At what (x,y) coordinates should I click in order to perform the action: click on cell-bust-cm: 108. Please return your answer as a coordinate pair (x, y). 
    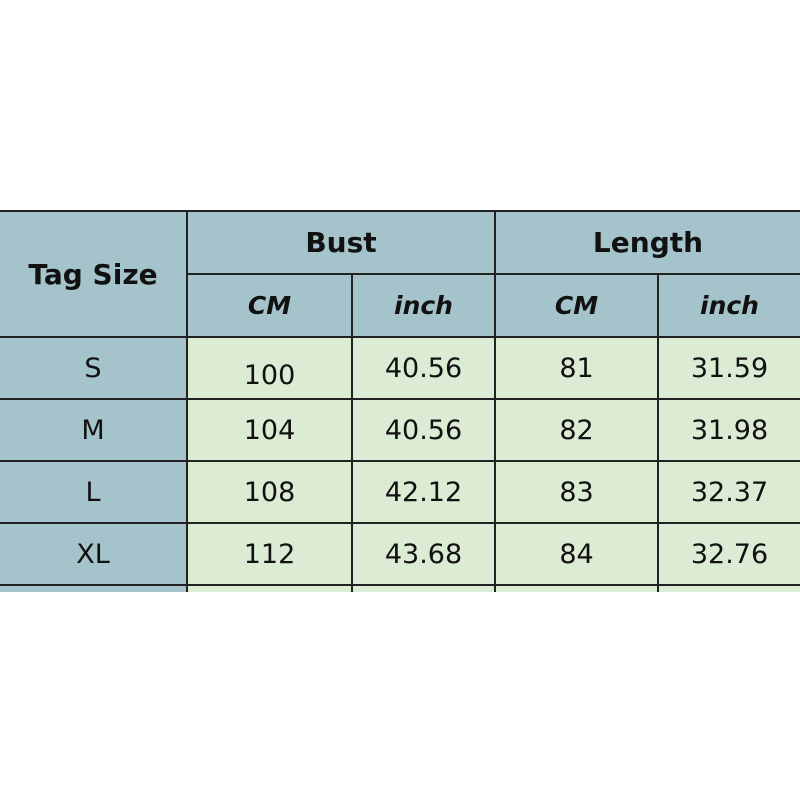
    Looking at the image, I should click on (270, 493).